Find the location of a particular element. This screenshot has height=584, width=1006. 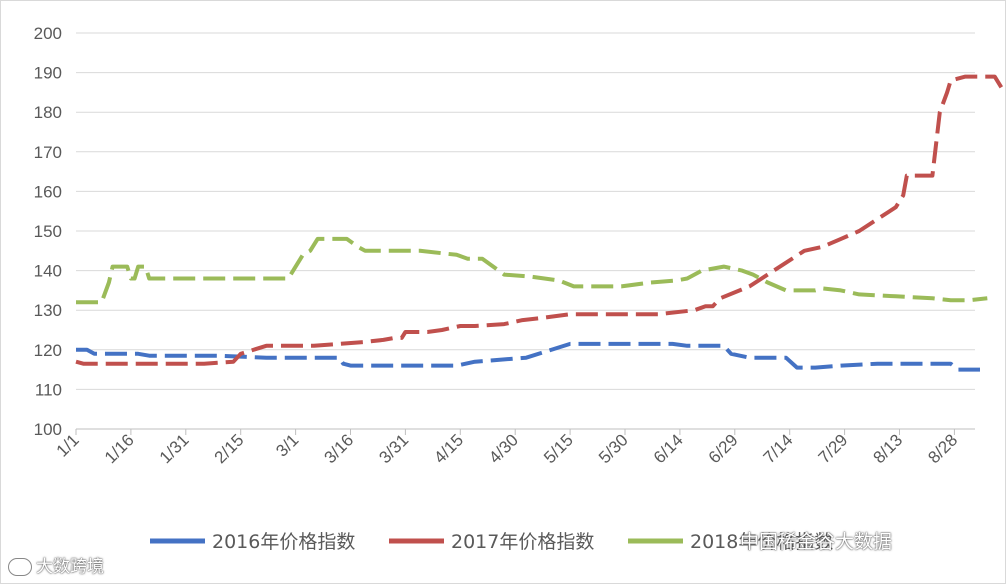

x-tick-label-8: 4/30 is located at coordinates (503, 448).